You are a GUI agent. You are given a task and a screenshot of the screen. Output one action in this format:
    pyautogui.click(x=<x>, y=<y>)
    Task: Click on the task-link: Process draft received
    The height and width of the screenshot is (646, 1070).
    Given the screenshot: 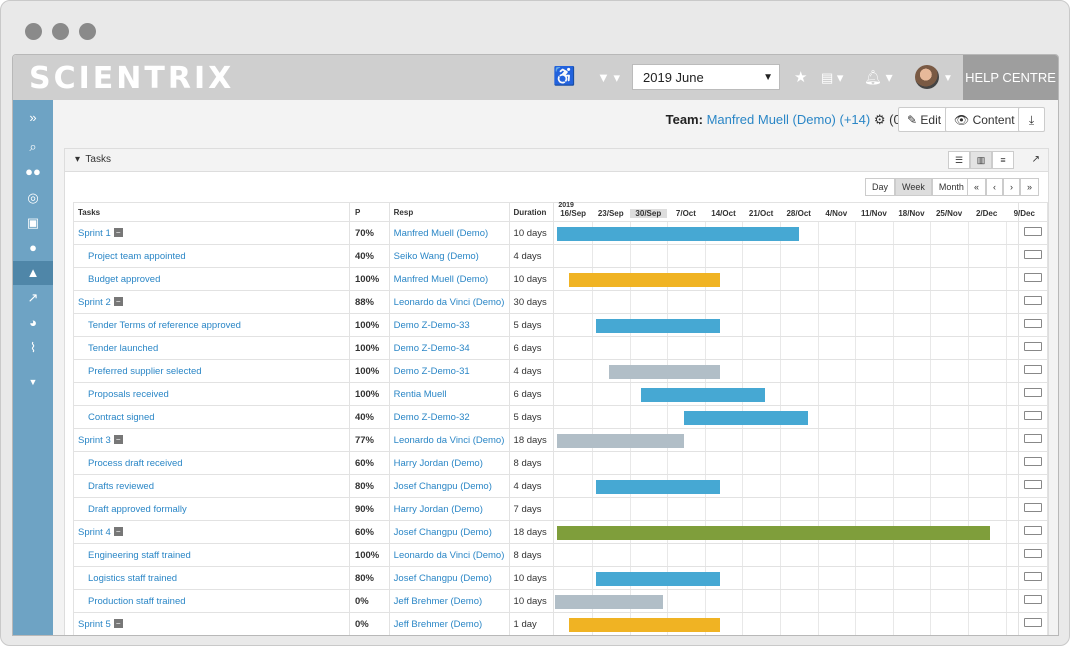 What is the action you would take?
    pyautogui.click(x=135, y=463)
    